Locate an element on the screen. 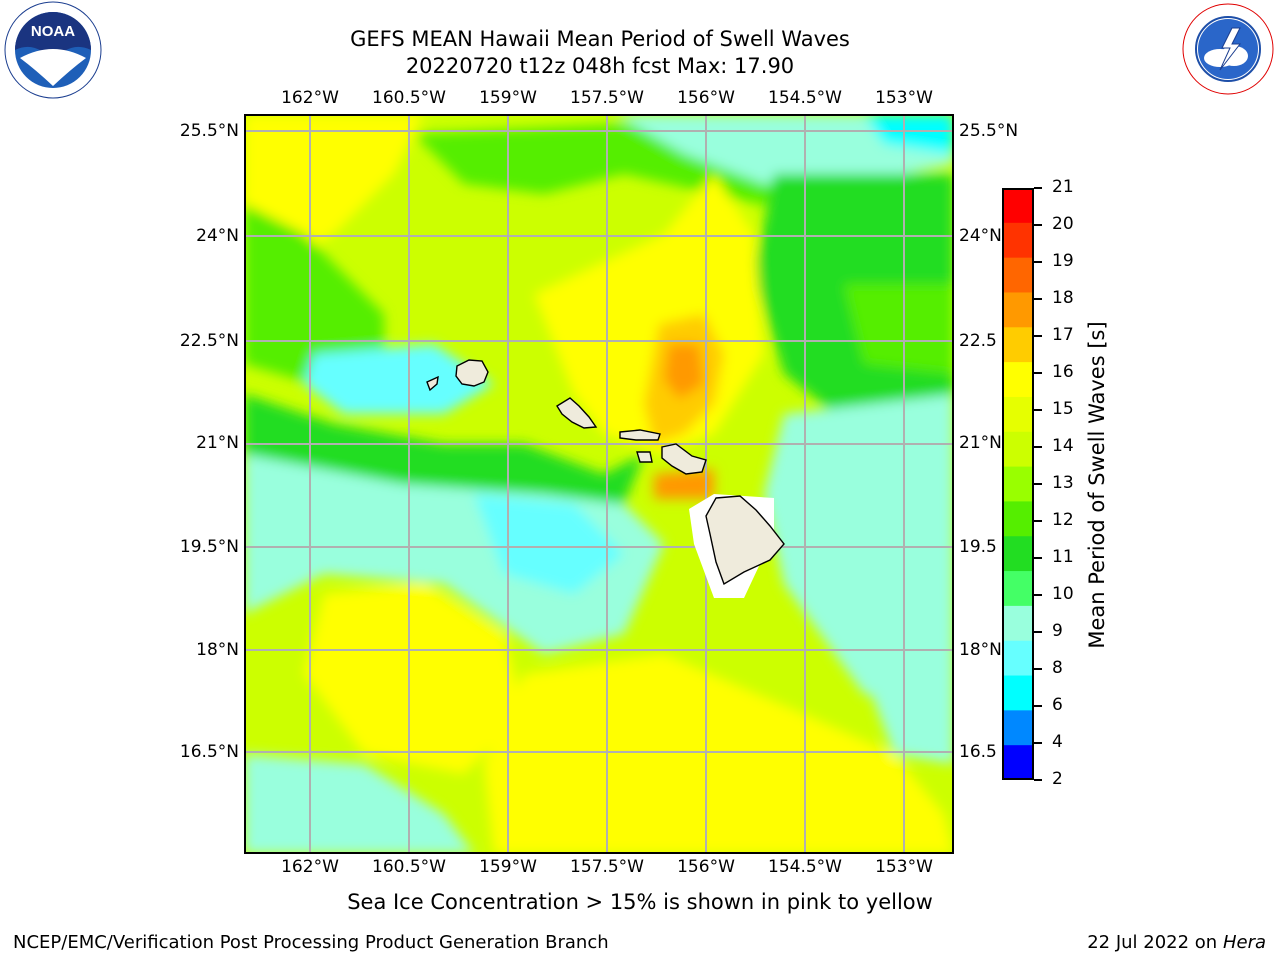 The height and width of the screenshot is (960, 1280). island-lanai is located at coordinates (644, 457).